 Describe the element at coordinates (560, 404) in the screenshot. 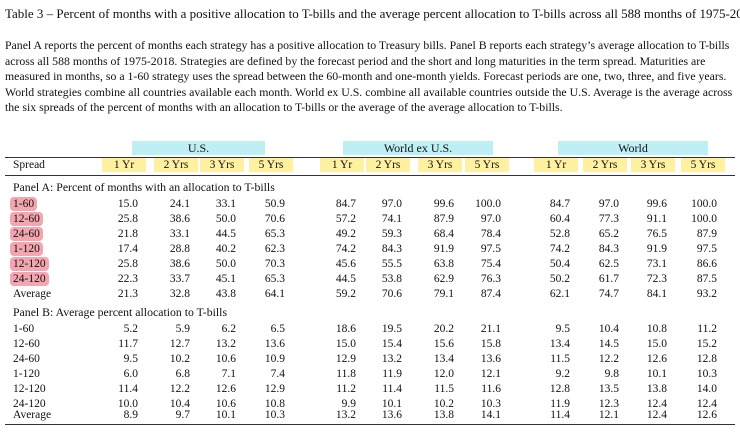

I see `panel-b-row-value: 11.9` at that location.